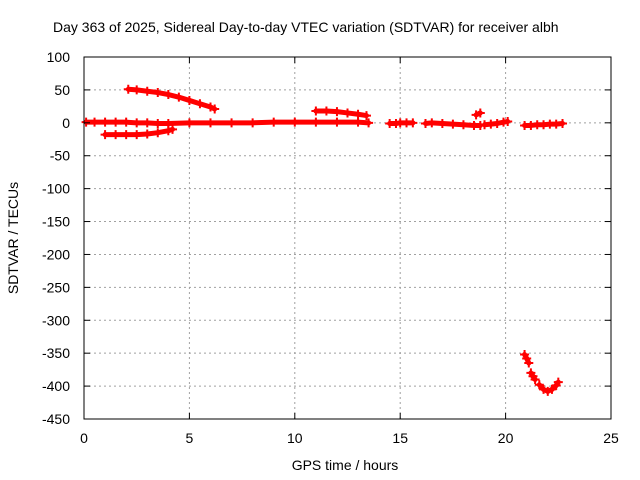  What do you see at coordinates (84, 438) in the screenshot?
I see `x-tick-label: 0` at bounding box center [84, 438].